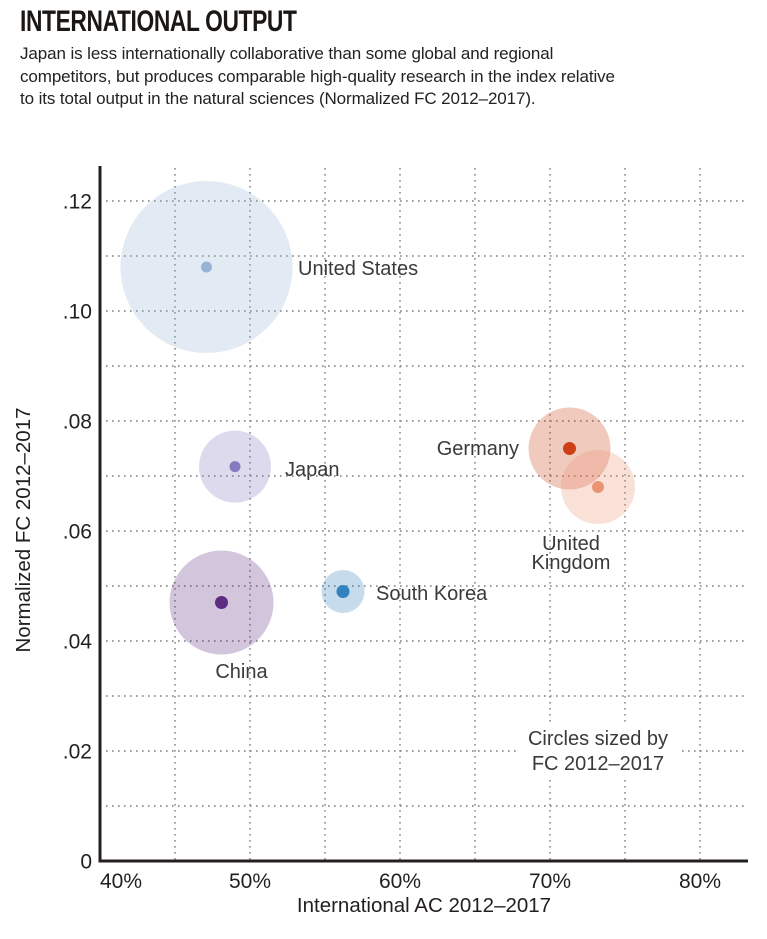 The width and height of the screenshot is (767, 939). I want to click on y-tick-.06: .06, so click(77, 532).